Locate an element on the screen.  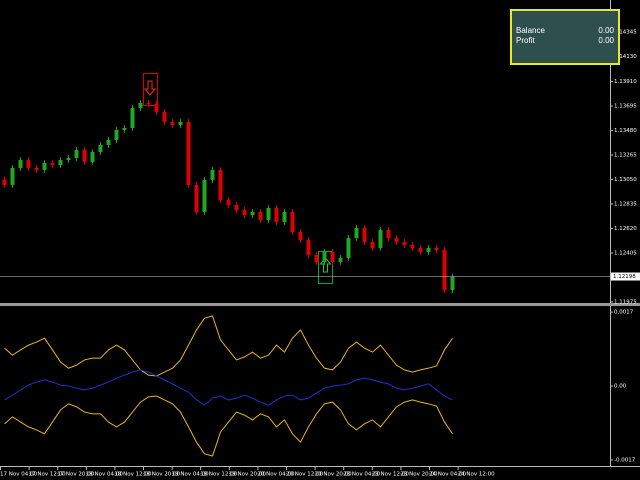
panel-label: Profit is located at coordinates (525, 40).